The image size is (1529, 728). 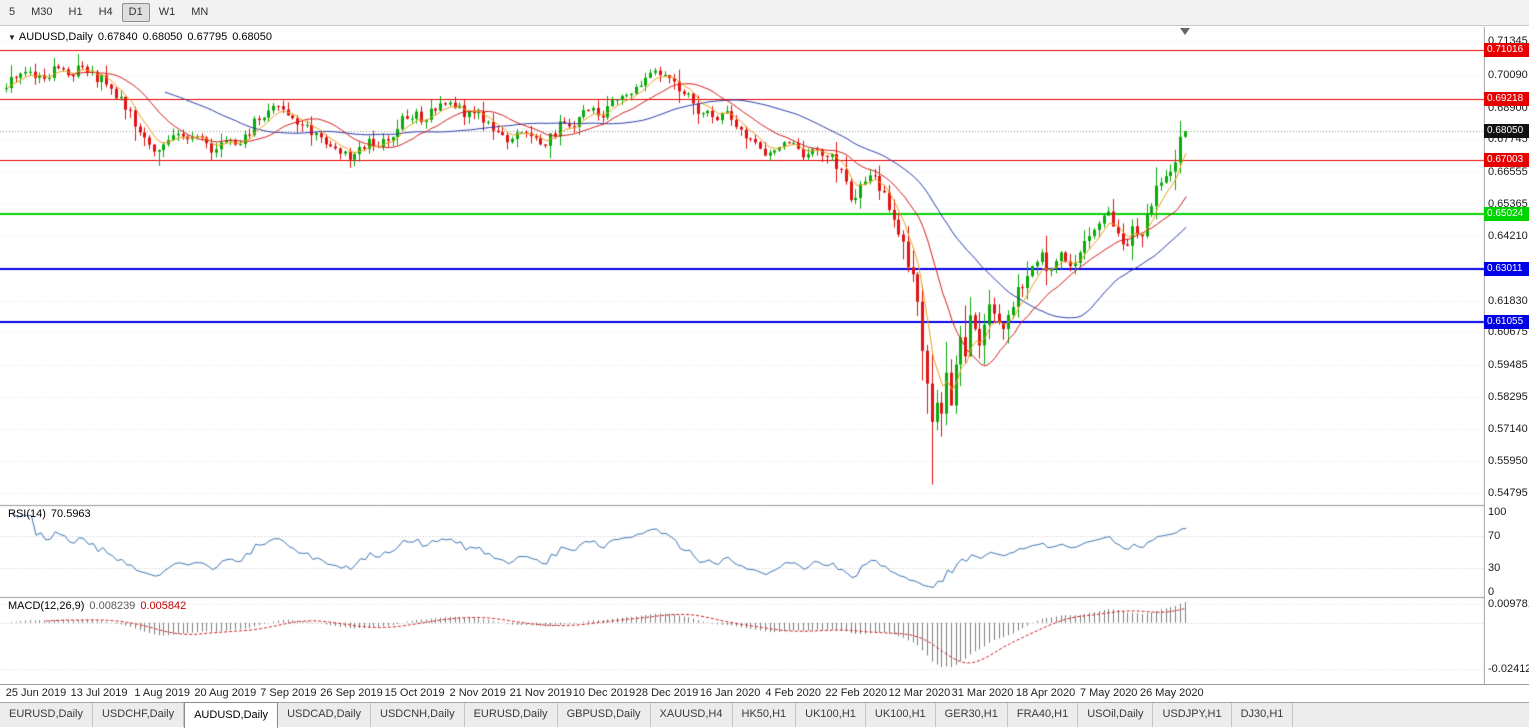 What do you see at coordinates (135, 12) in the screenshot?
I see `timeframe-button-d1: D1` at bounding box center [135, 12].